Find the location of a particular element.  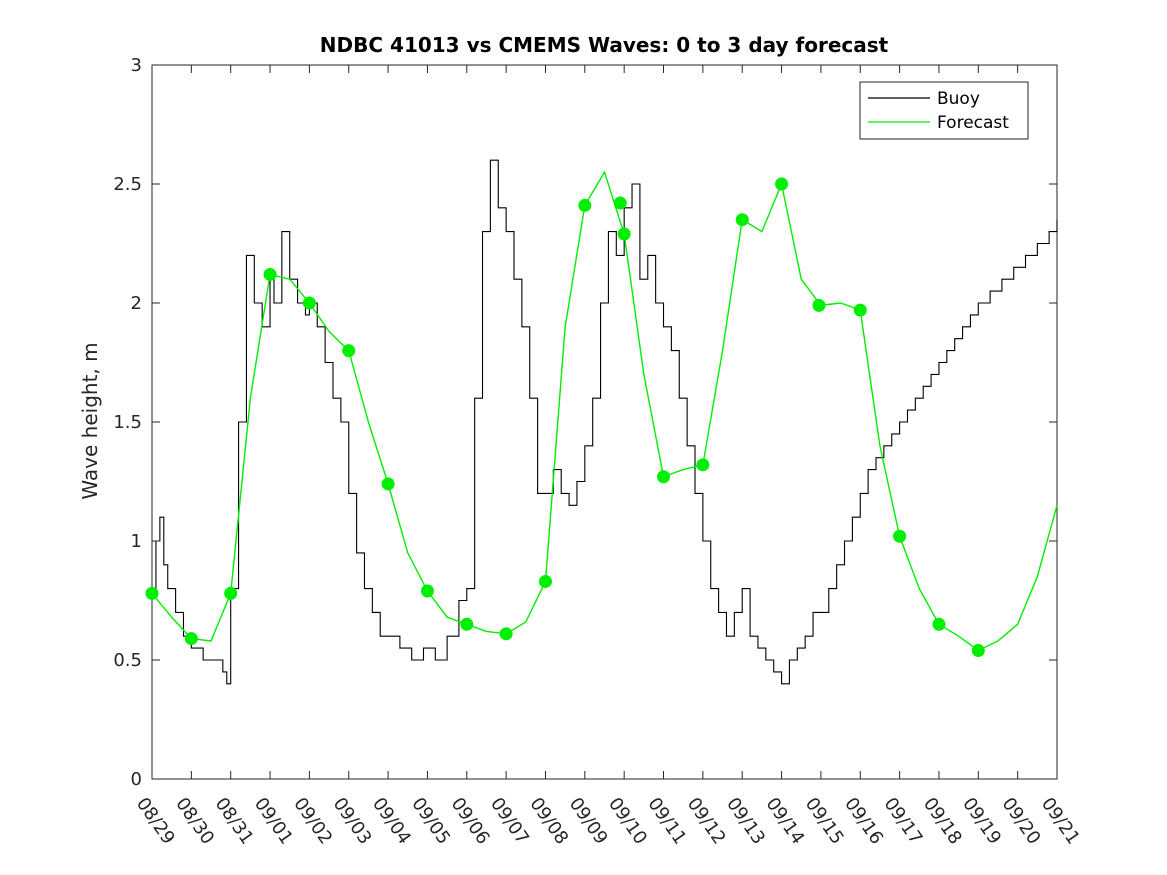

legend-box is located at coordinates (944, 110).